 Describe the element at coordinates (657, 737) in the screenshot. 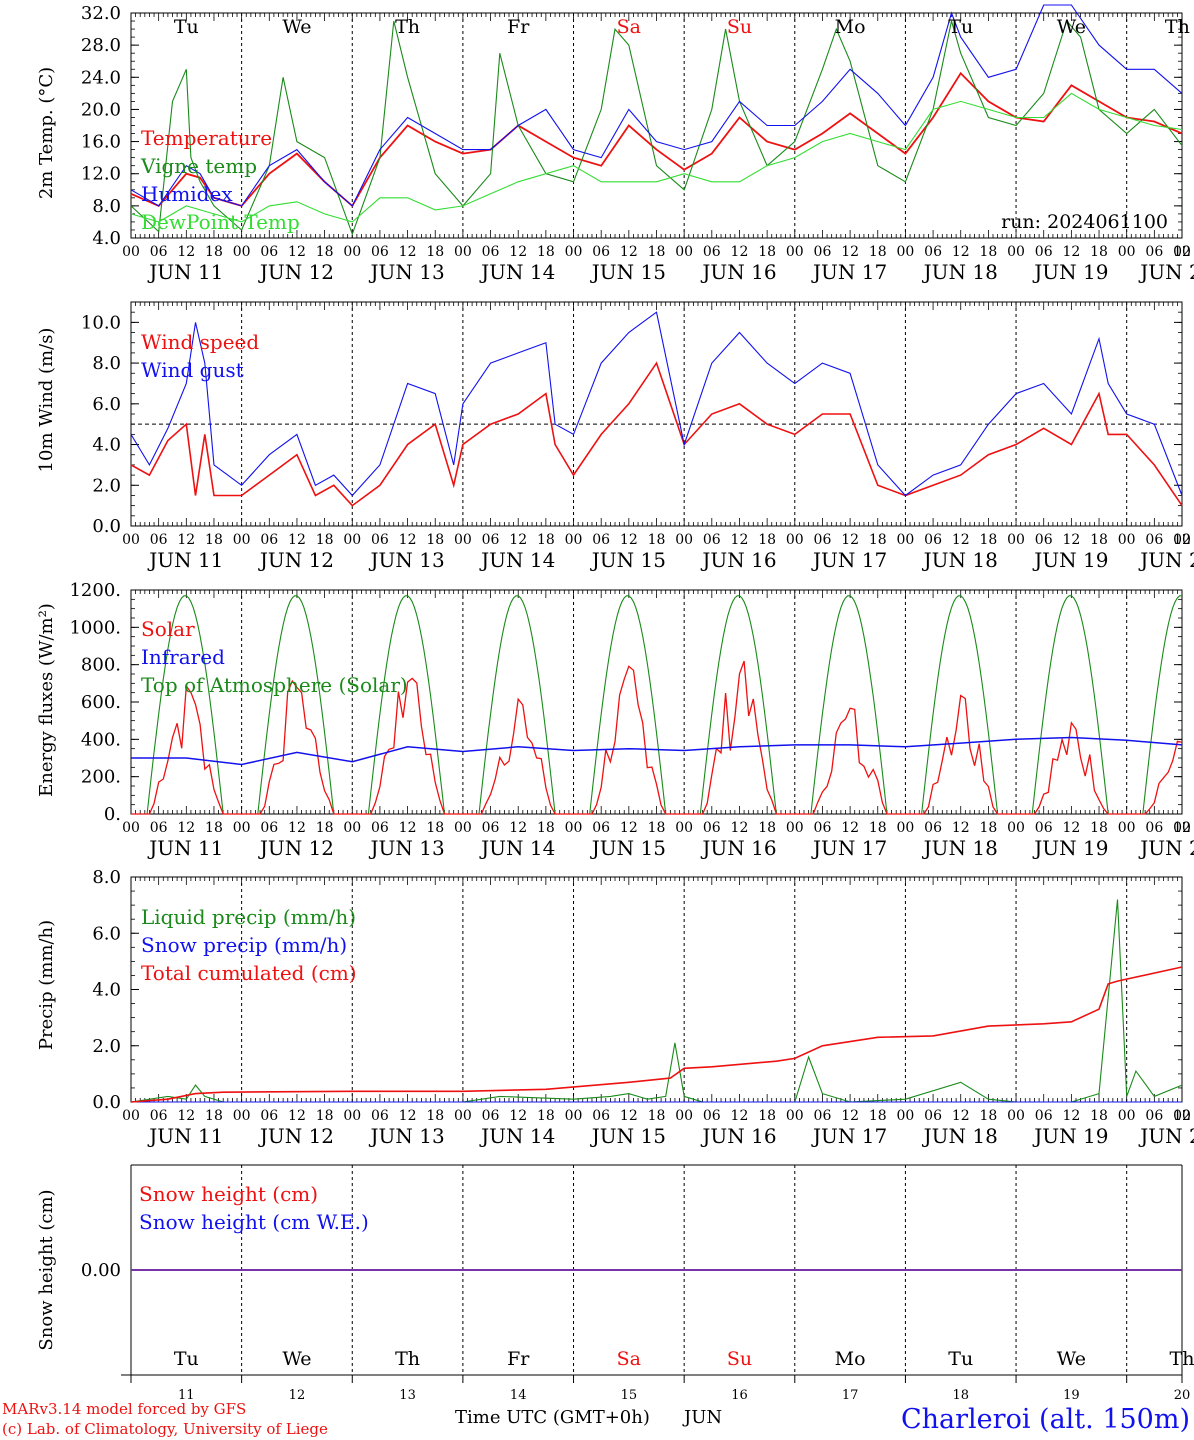

I see `series-line-solar` at that location.